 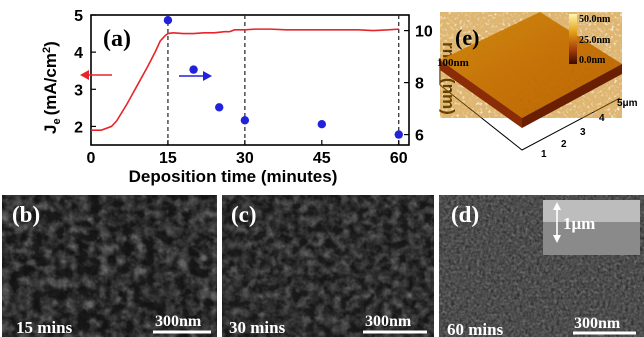 I want to click on sem-panel-c: (c) 30 mins 300nm, so click(x=328, y=266).